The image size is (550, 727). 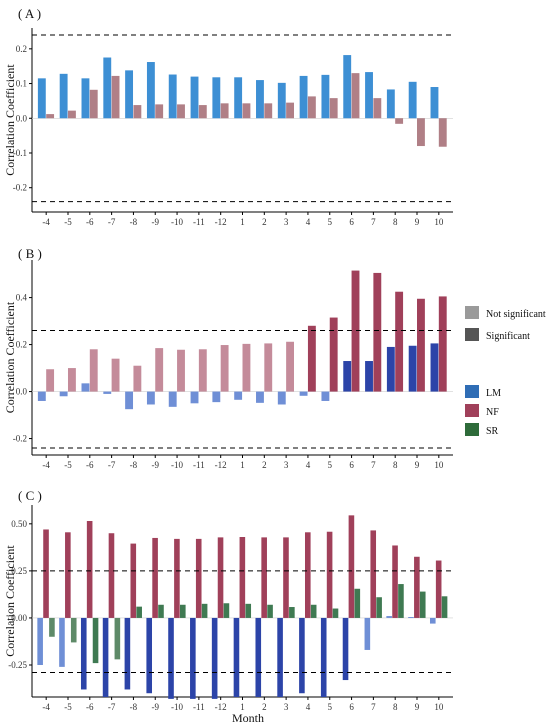 What do you see at coordinates (308, 707) in the screenshot?
I see `x-tick-label: 4` at bounding box center [308, 707].